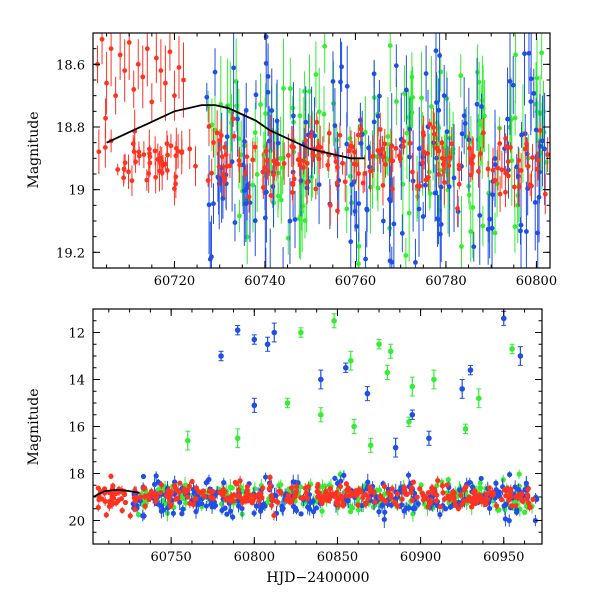 The image size is (600, 600). What do you see at coordinates (317, 578) in the screenshot?
I see `bottom-x-axis-label: HJD−2400000` at bounding box center [317, 578].